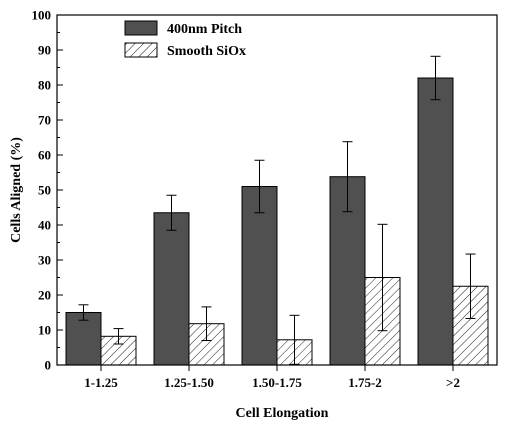  I want to click on legend-label-smooth-siox: Smooth SiOx, so click(206, 51).